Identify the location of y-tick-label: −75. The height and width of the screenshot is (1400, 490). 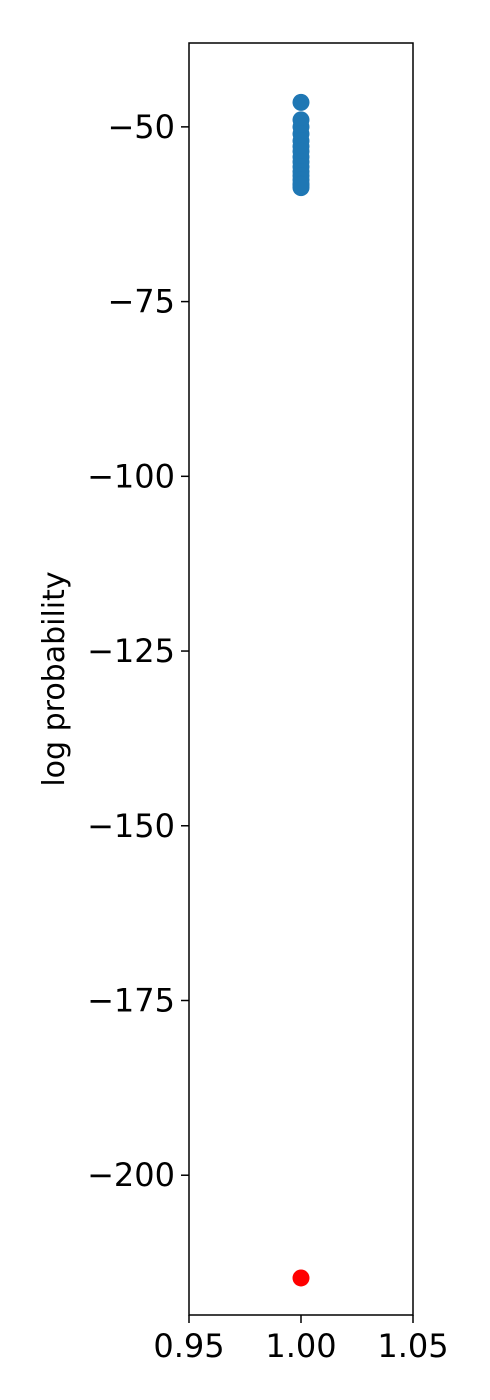
(141, 302).